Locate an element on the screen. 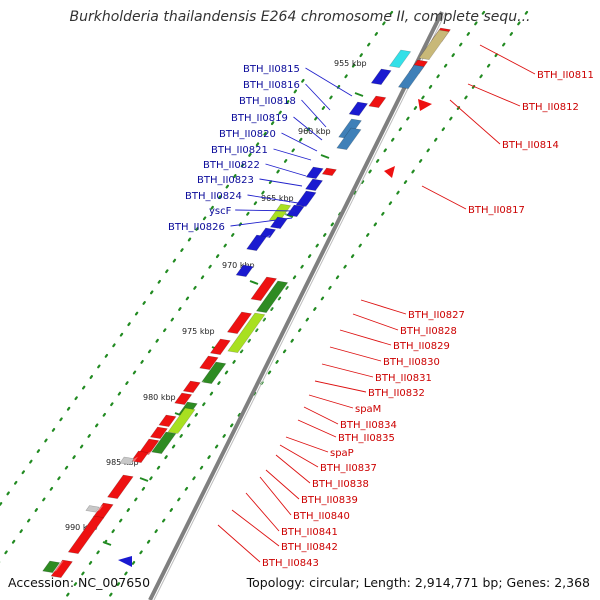  reverse-gene-label: BTH_II0822 is located at coordinates (231, 165).